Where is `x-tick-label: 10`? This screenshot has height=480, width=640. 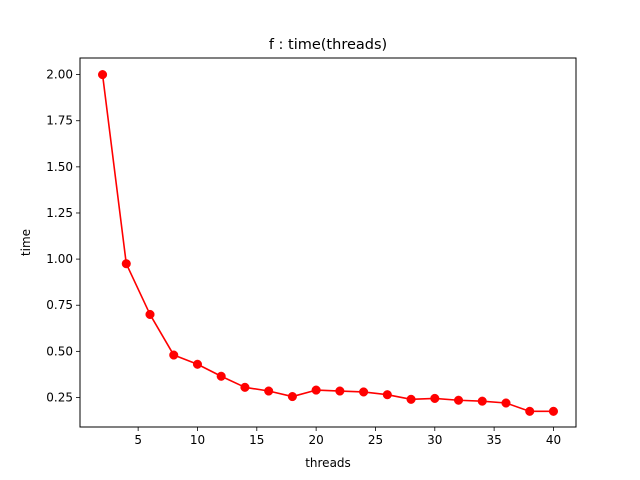
x-tick-label: 10 is located at coordinates (197, 440).